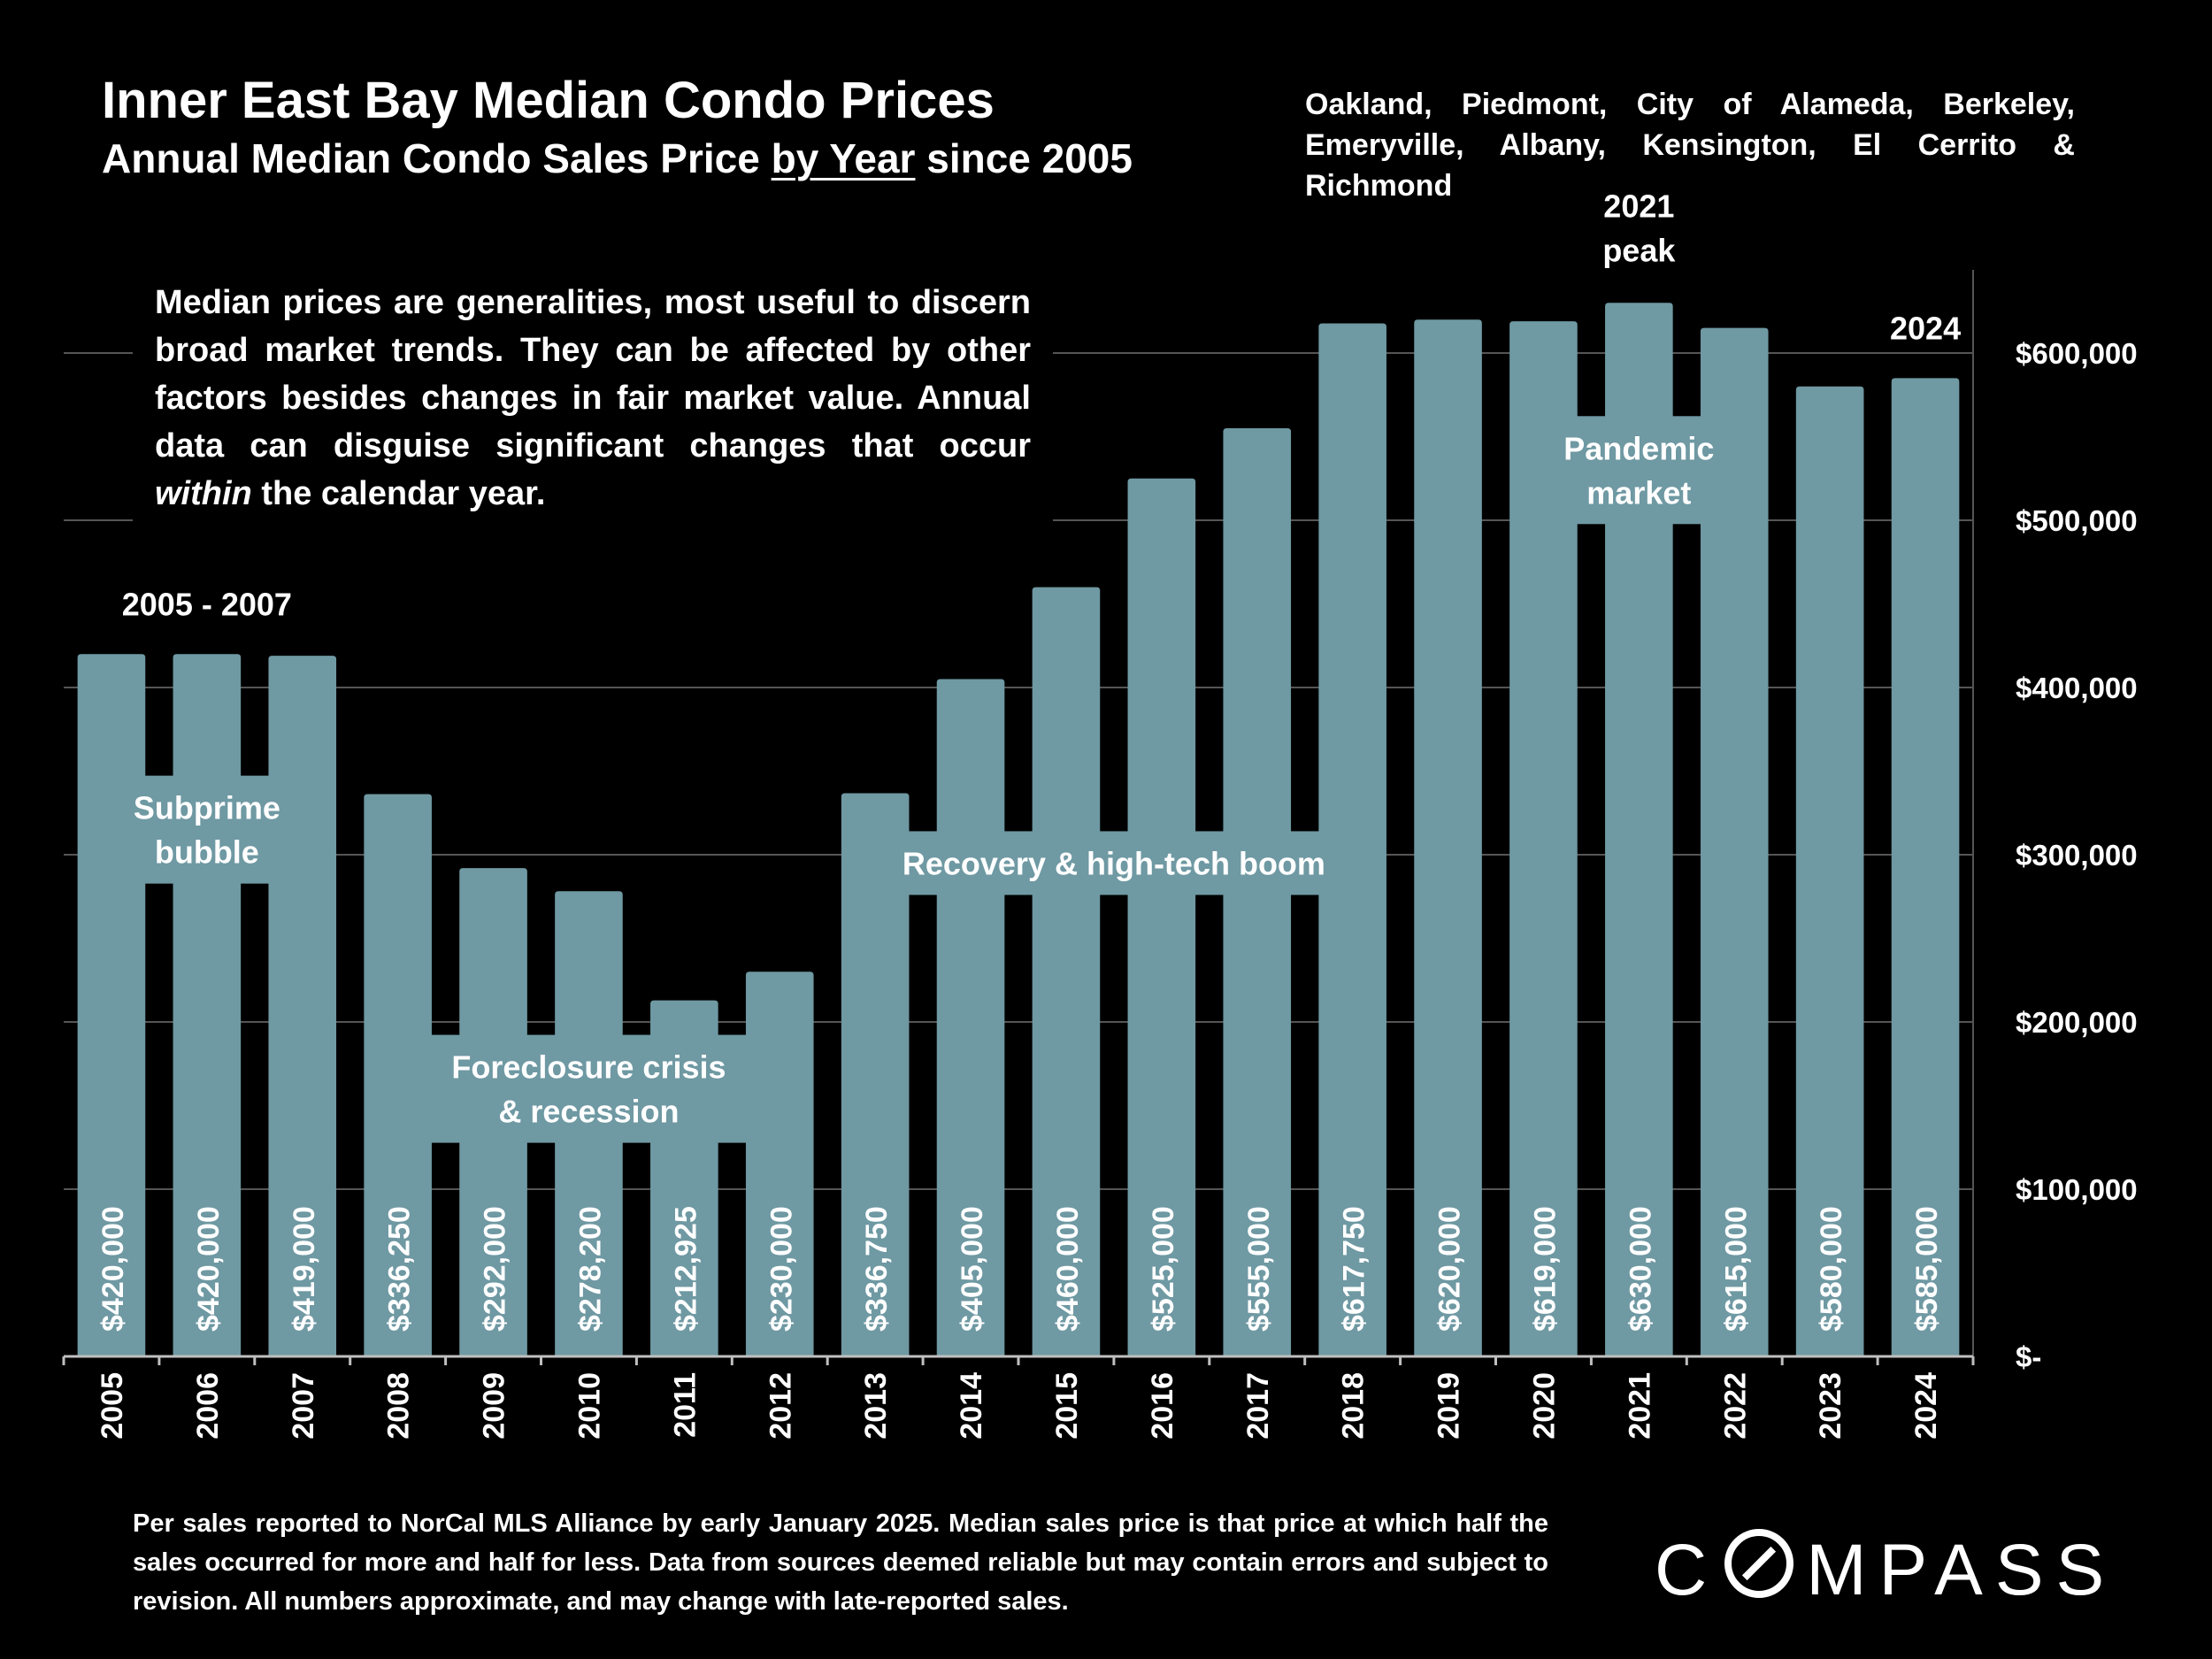  I want to click on y-tick-label: $100,000, so click(2077, 1189).